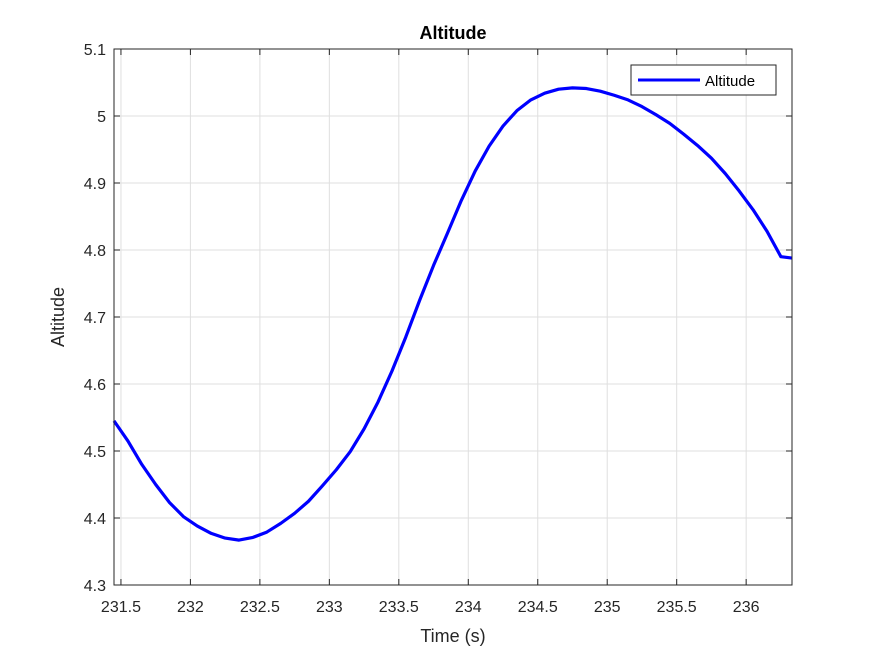  What do you see at coordinates (58, 317) in the screenshot?
I see `y-axis-title: Altitude` at bounding box center [58, 317].